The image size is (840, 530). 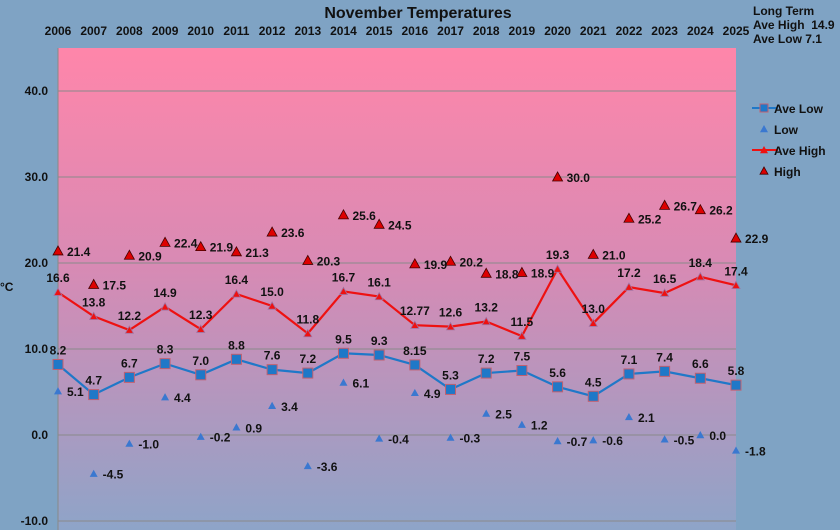 I want to click on data-label: 5.1, so click(x=75, y=392).